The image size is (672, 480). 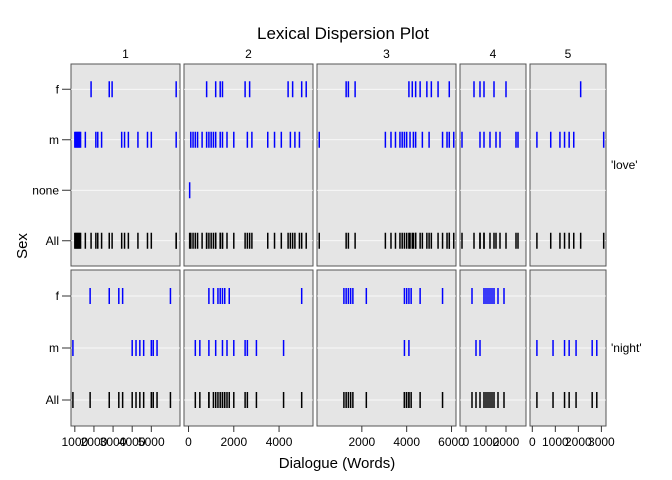 I want to click on y-axis-title: Sex, so click(x=22, y=246).